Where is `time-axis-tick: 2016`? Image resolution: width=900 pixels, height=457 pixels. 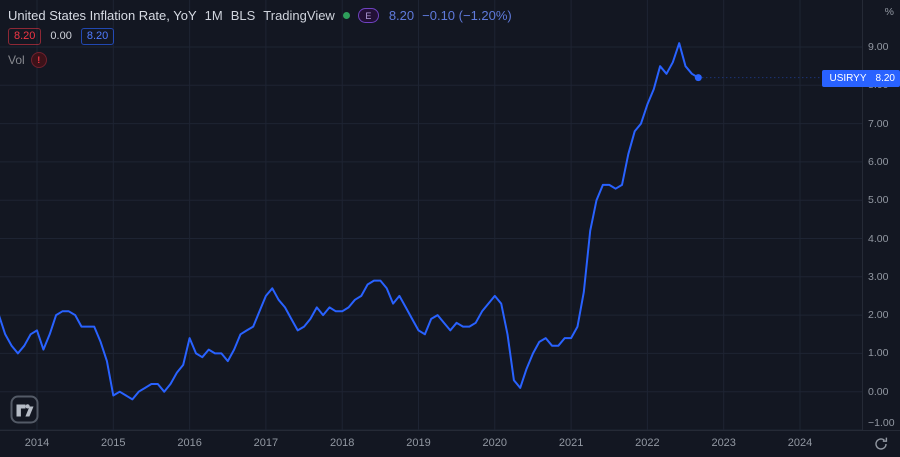 time-axis-tick: 2016 is located at coordinates (189, 443).